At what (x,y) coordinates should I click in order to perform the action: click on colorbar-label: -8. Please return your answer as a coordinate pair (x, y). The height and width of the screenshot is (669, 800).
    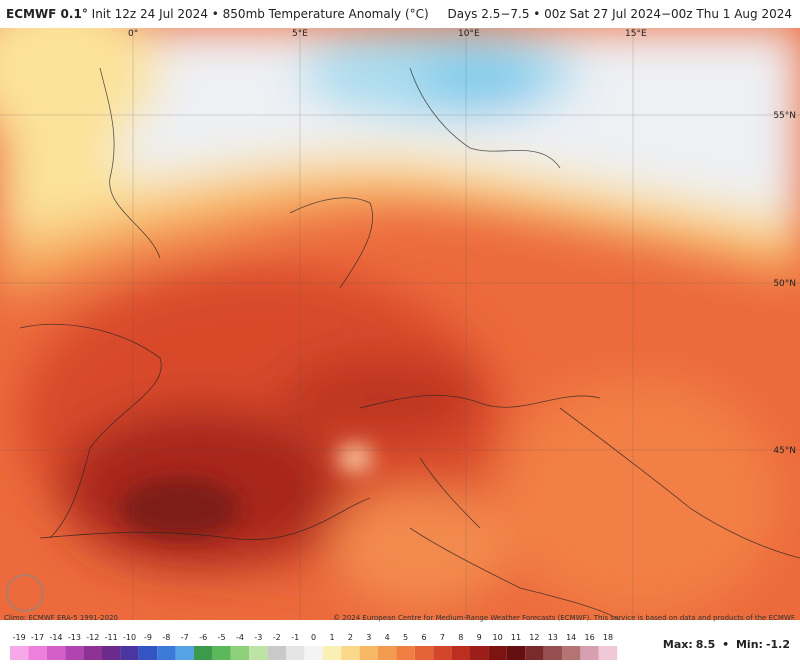
    Looking at the image, I should click on (166, 637).